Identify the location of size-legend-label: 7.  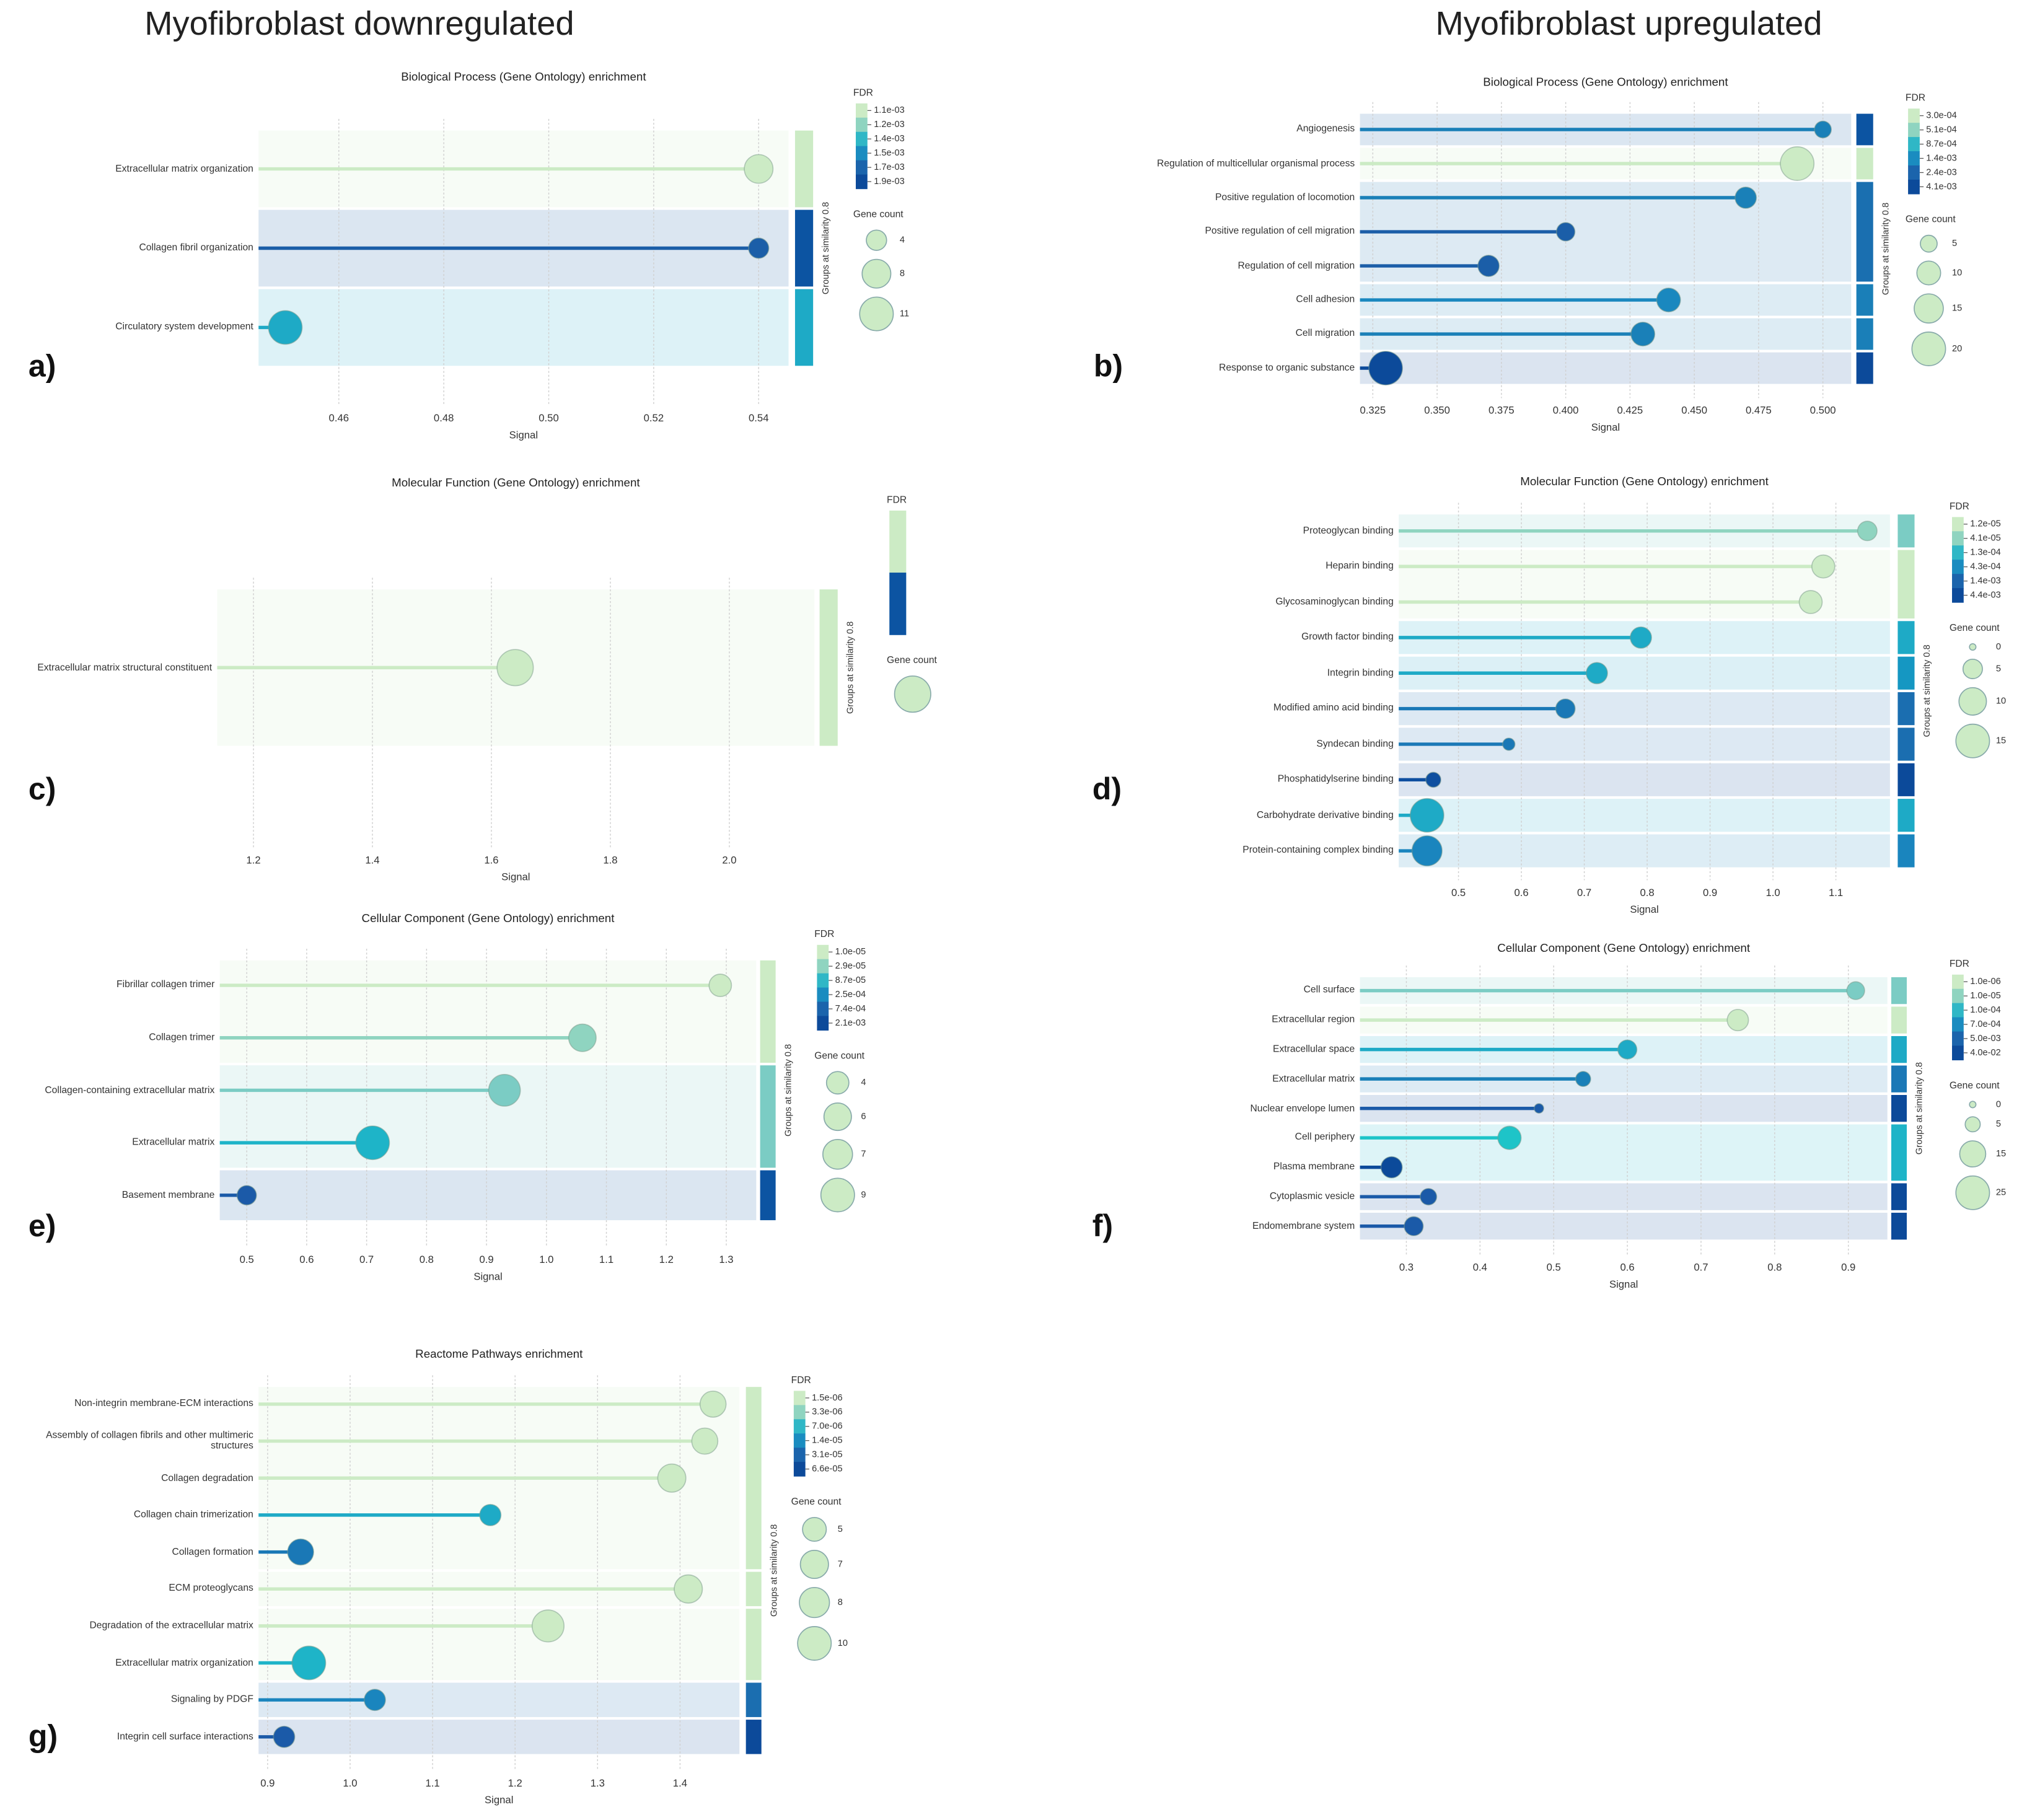
(841, 1564).